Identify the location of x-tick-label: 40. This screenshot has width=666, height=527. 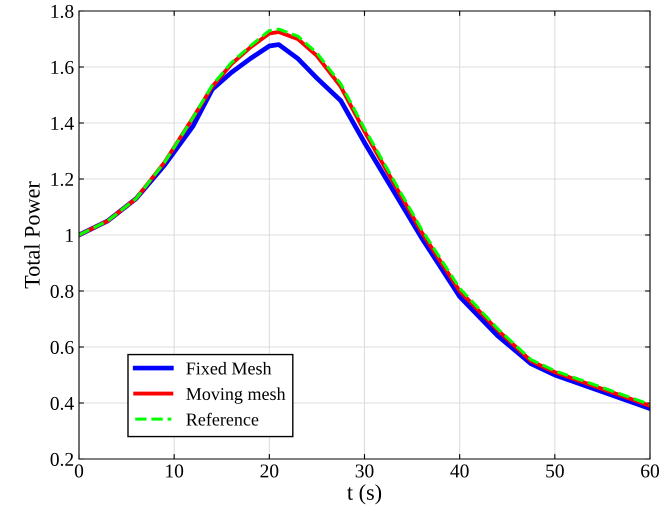
(459, 471).